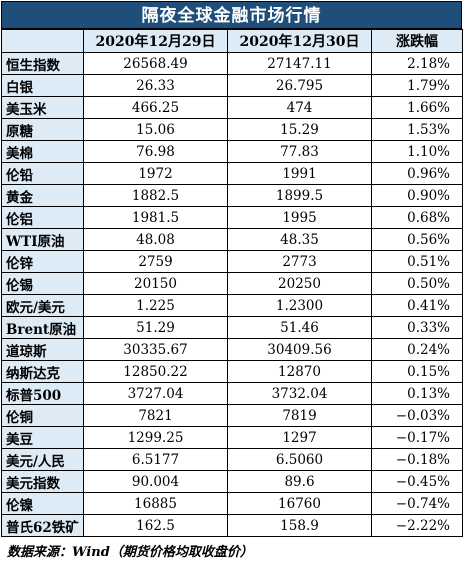 The width and height of the screenshot is (463, 564). What do you see at coordinates (42, 305) in the screenshot?
I see `row-name: 欧元/美元` at bounding box center [42, 305].